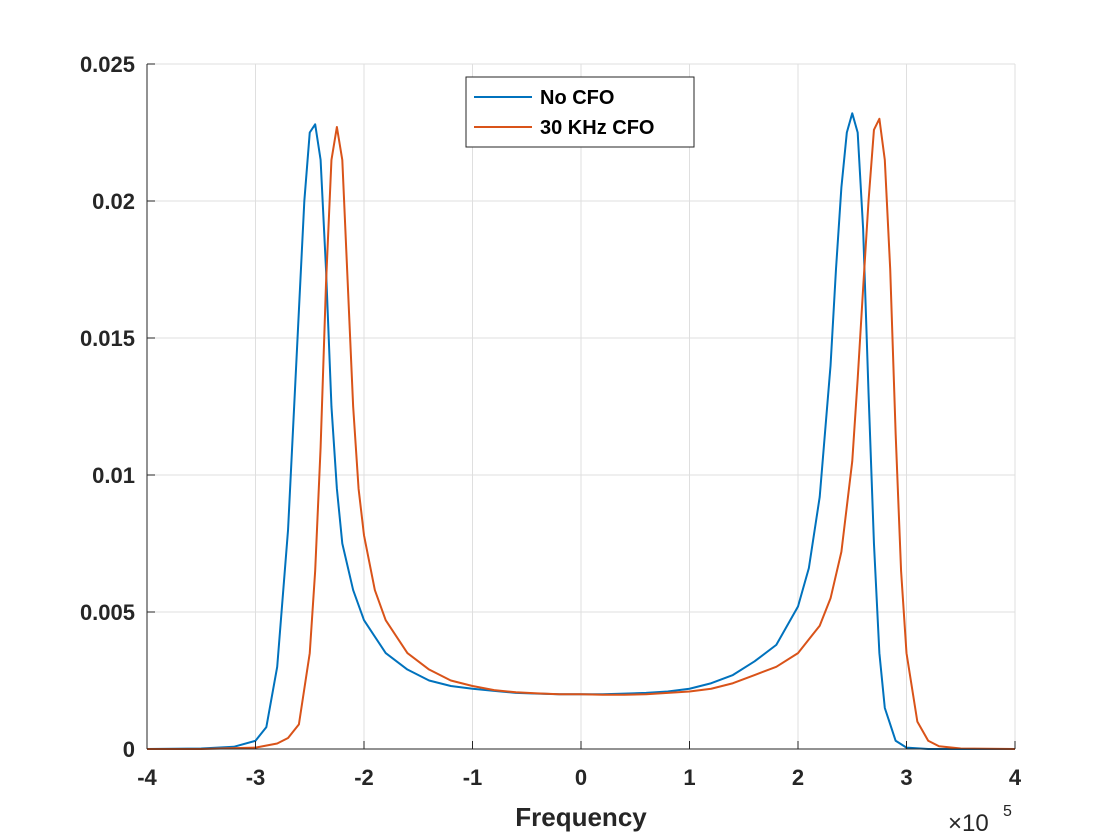 The height and width of the screenshot is (840, 1120). I want to click on x-tick-label: 4, so click(1015, 777).